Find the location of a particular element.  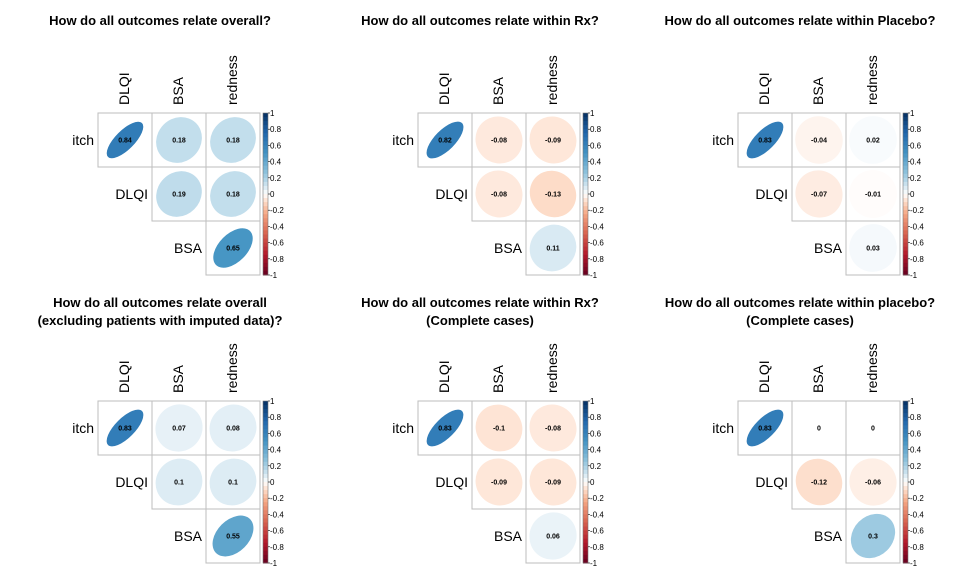

corr-cell: 0.18 is located at coordinates (179, 140).